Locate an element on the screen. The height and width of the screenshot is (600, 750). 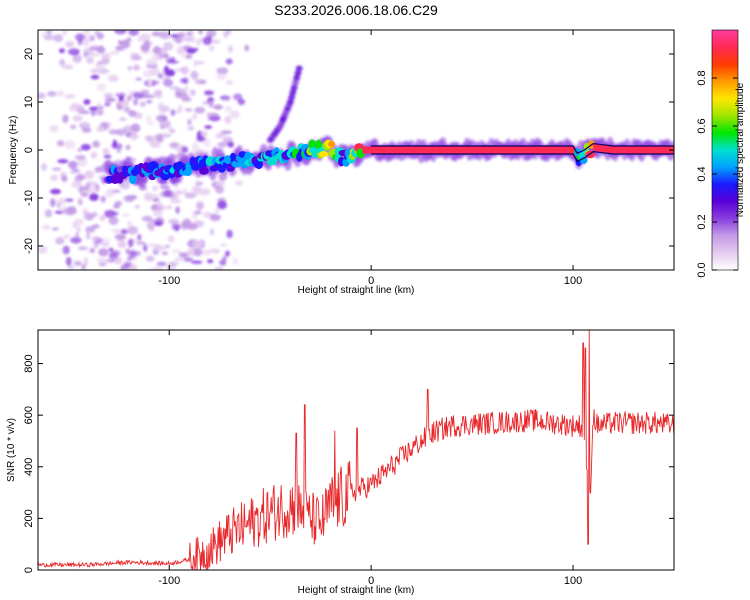
spectrogram-x-tick-label: 100 is located at coordinates (573, 281).